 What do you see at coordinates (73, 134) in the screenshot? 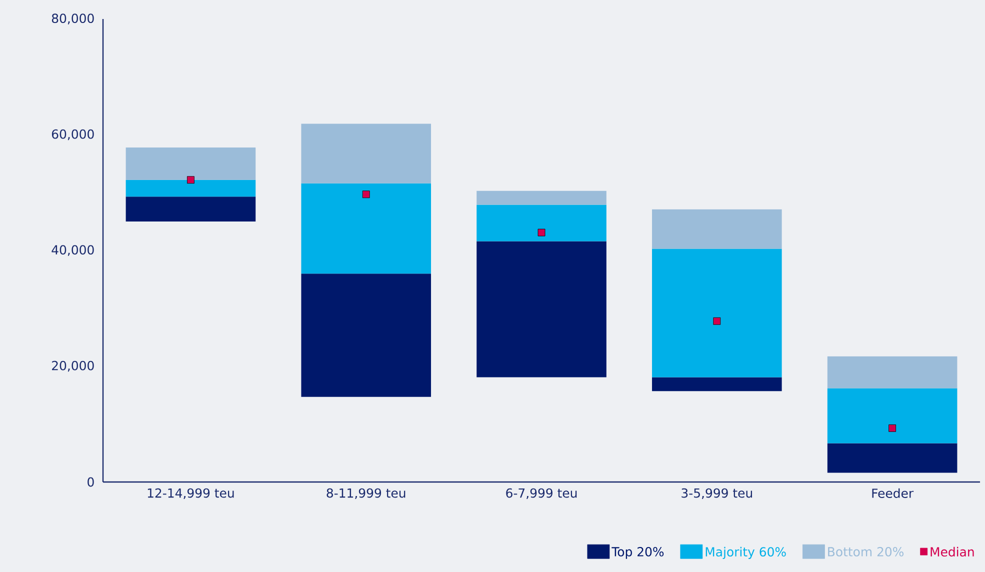
I see `y-tick-label: 60,000` at bounding box center [73, 134].